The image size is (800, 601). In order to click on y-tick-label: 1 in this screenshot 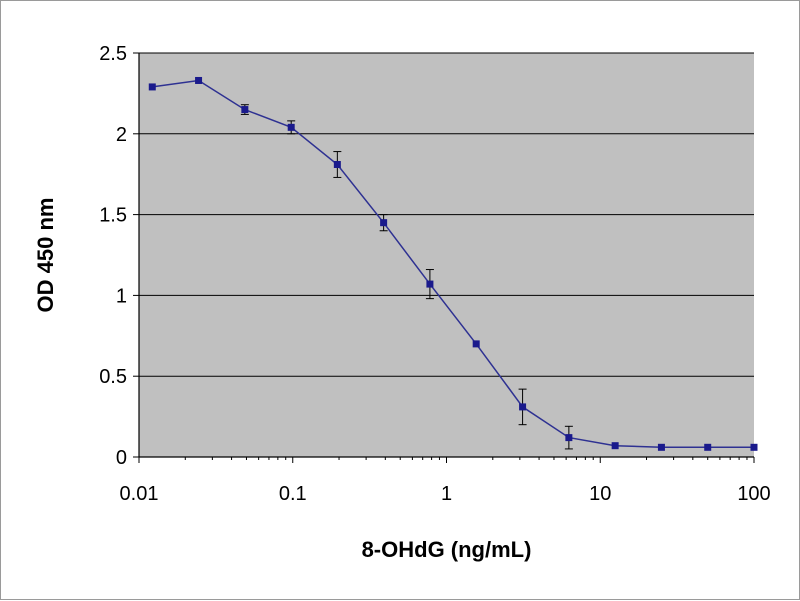, I will do `click(121, 296)`.